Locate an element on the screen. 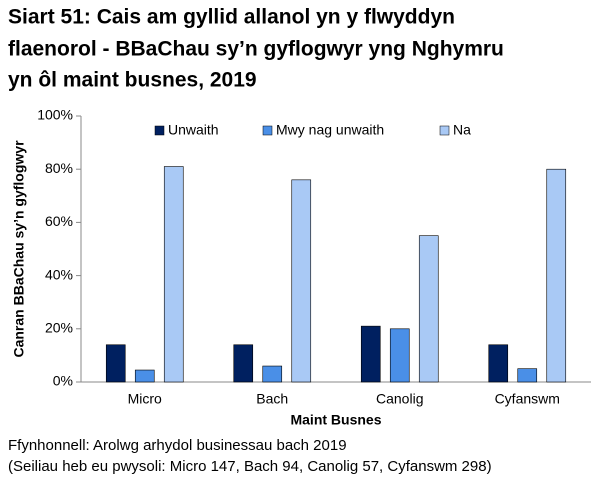 The height and width of the screenshot is (488, 610). y-tick-label: 0% is located at coordinates (63, 381).